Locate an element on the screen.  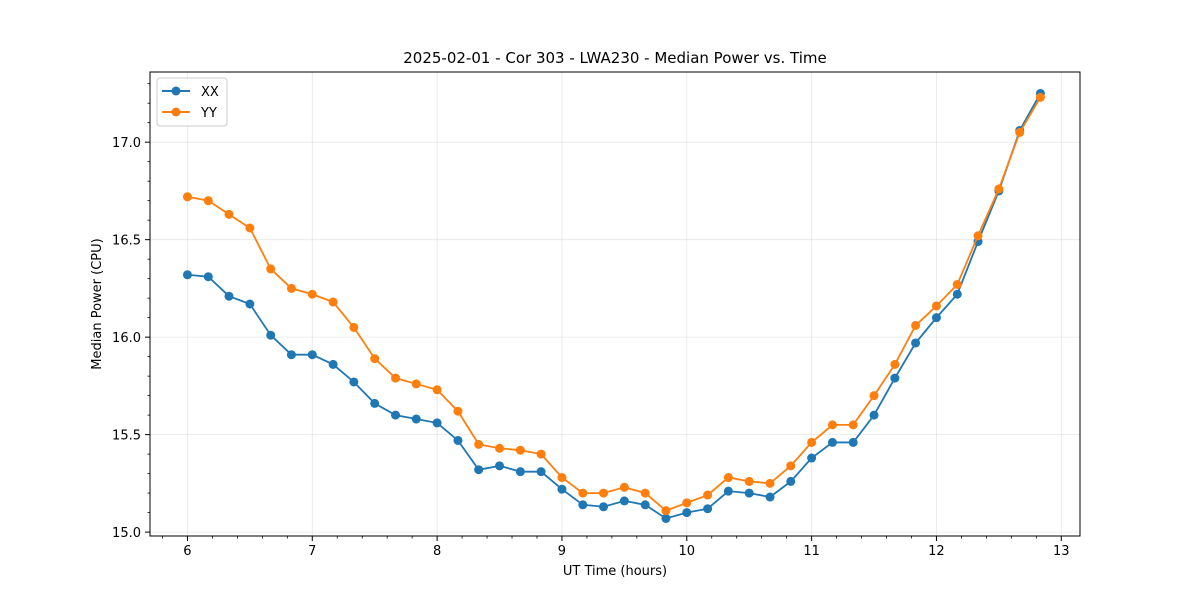
legend-label-xx: XX is located at coordinates (210, 92).